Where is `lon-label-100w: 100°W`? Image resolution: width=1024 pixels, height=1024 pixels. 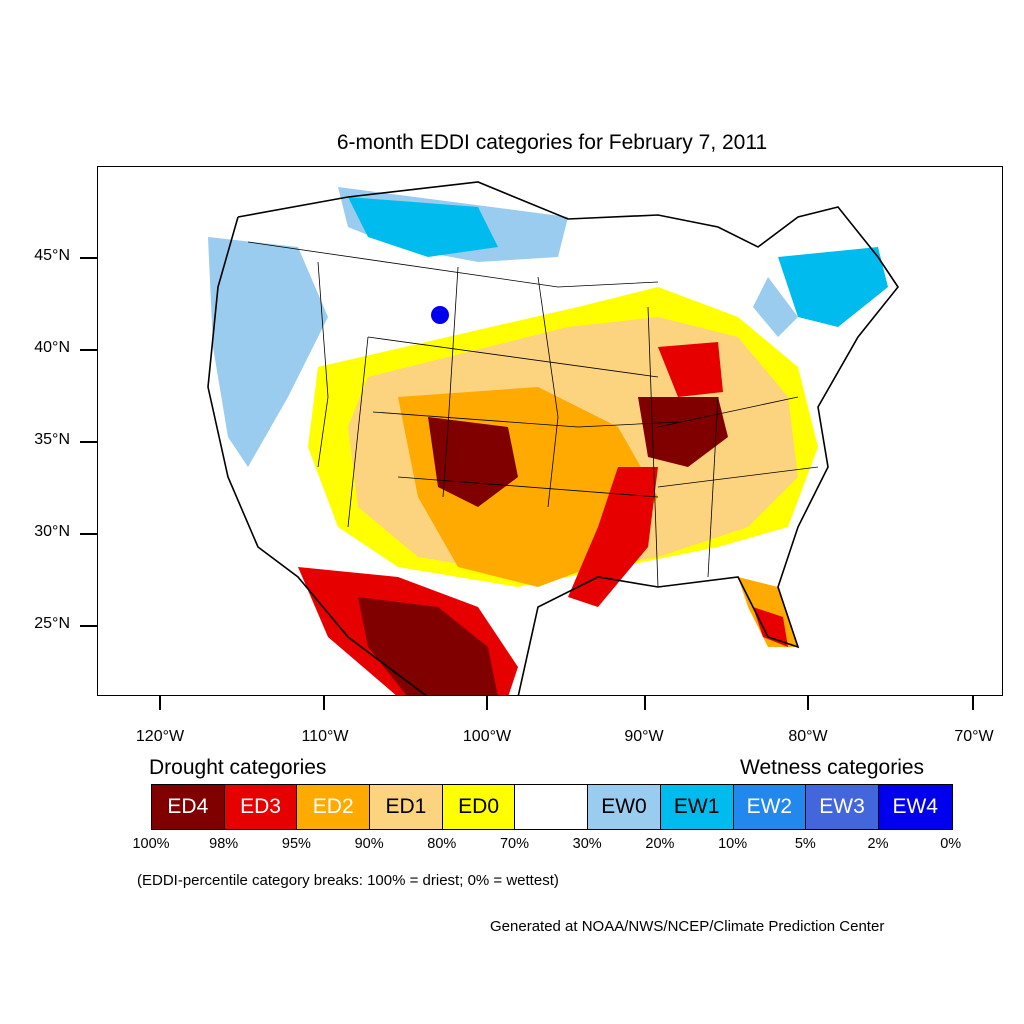
lon-label-100w: 100°W is located at coordinates (487, 736).